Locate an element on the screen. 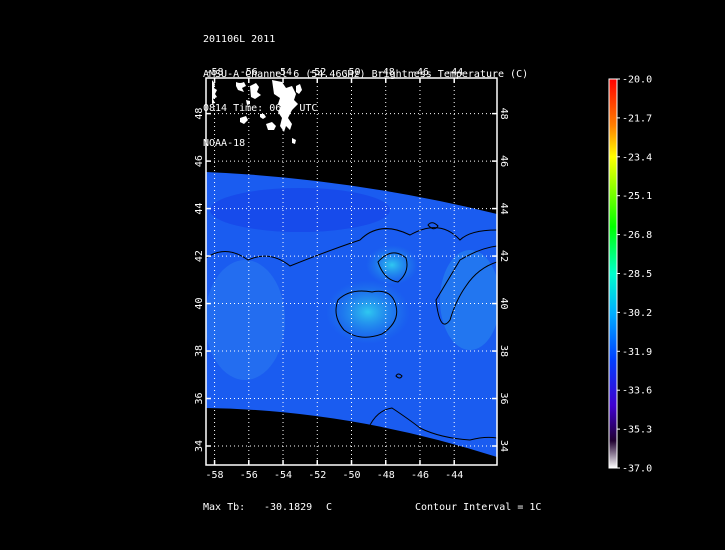 The image size is (725, 550). colorbar-label: -26.8 is located at coordinates (637, 235).